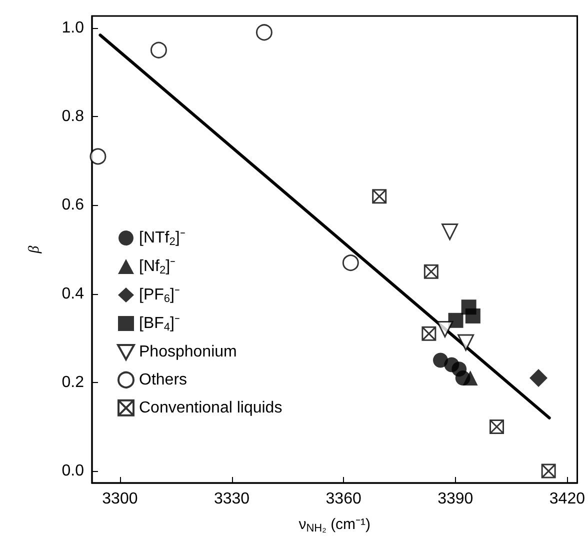  Describe the element at coordinates (73, 382) in the screenshot. I see `y-tick-label: 0.2` at that location.